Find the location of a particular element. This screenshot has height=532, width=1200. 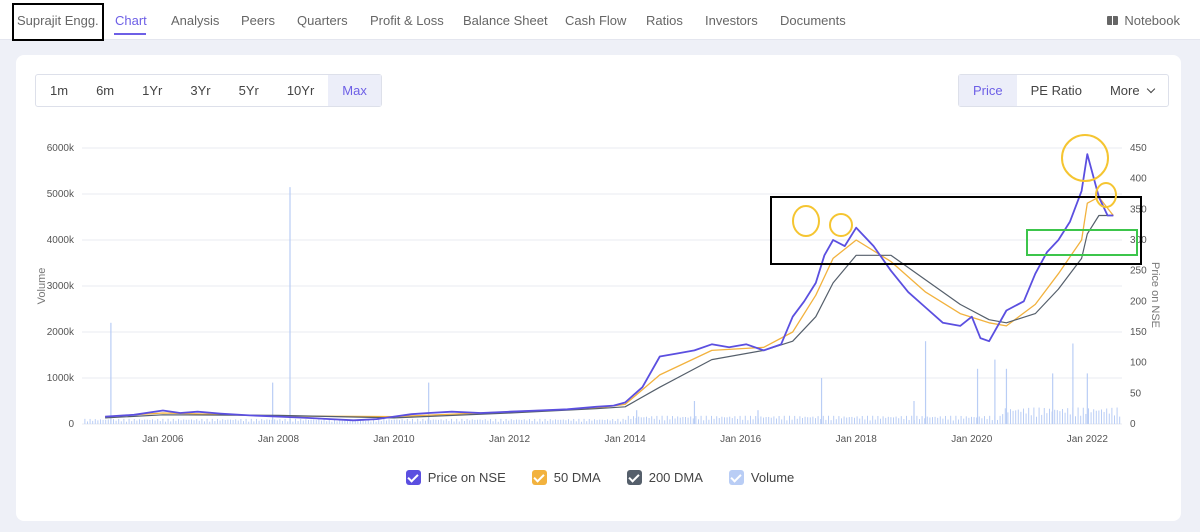

period-6m: 6m is located at coordinates (105, 90).